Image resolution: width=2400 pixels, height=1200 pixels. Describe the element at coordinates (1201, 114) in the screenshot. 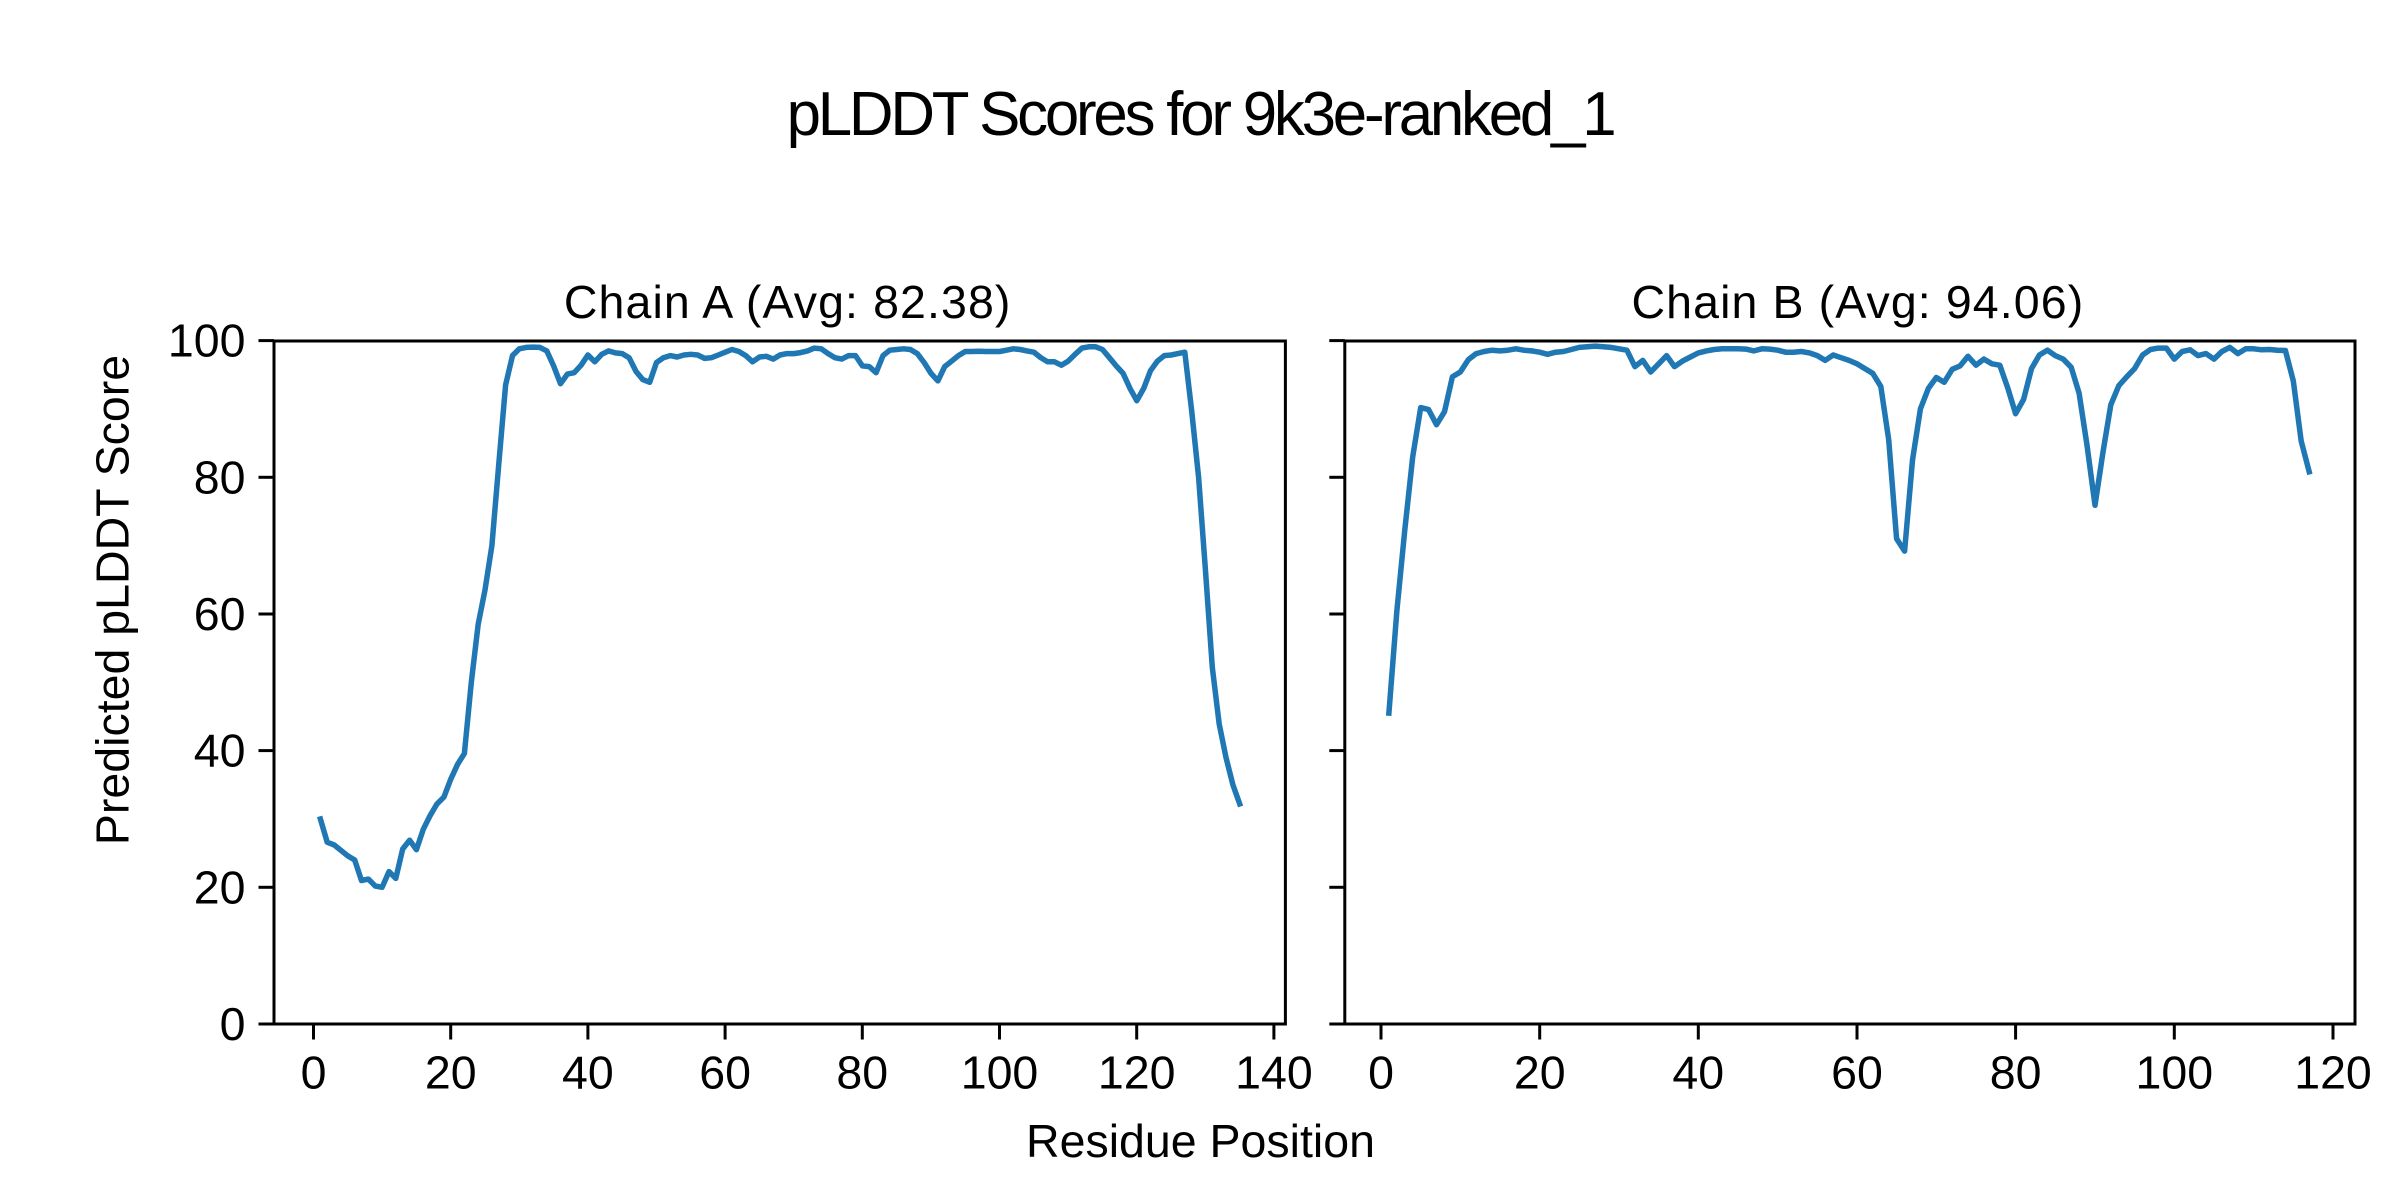

I see `svg-text: pLDDT Scores for 9k3e-ranked_1` at that location.